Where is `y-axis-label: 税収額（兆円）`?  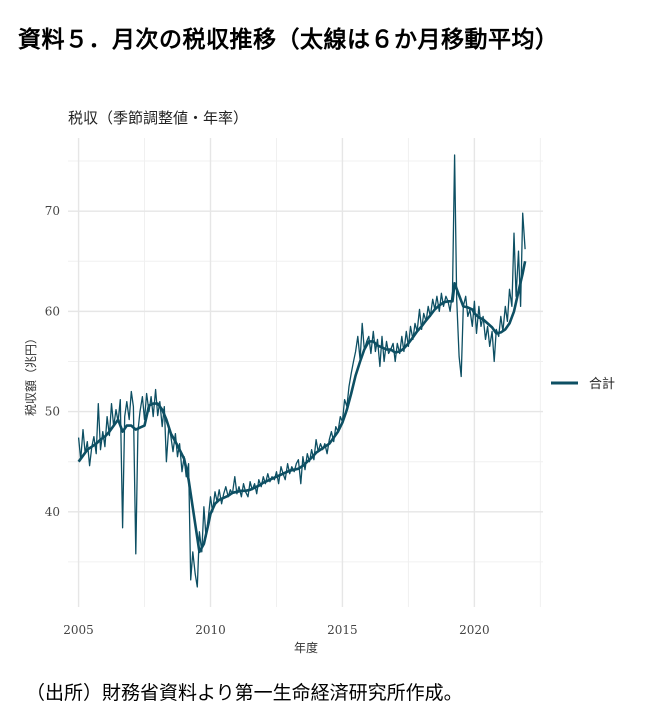
y-axis-label: 税収額（兆円） is located at coordinates (31, 374).